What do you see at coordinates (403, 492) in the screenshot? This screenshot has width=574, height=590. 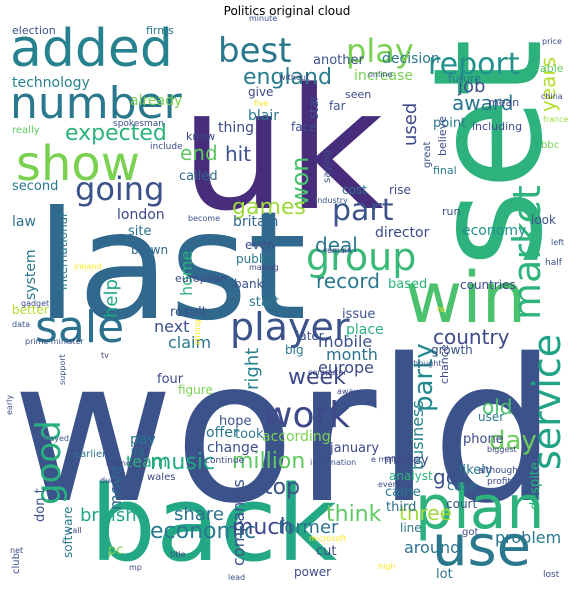 I see `cloud-word-came: came` at bounding box center [403, 492].